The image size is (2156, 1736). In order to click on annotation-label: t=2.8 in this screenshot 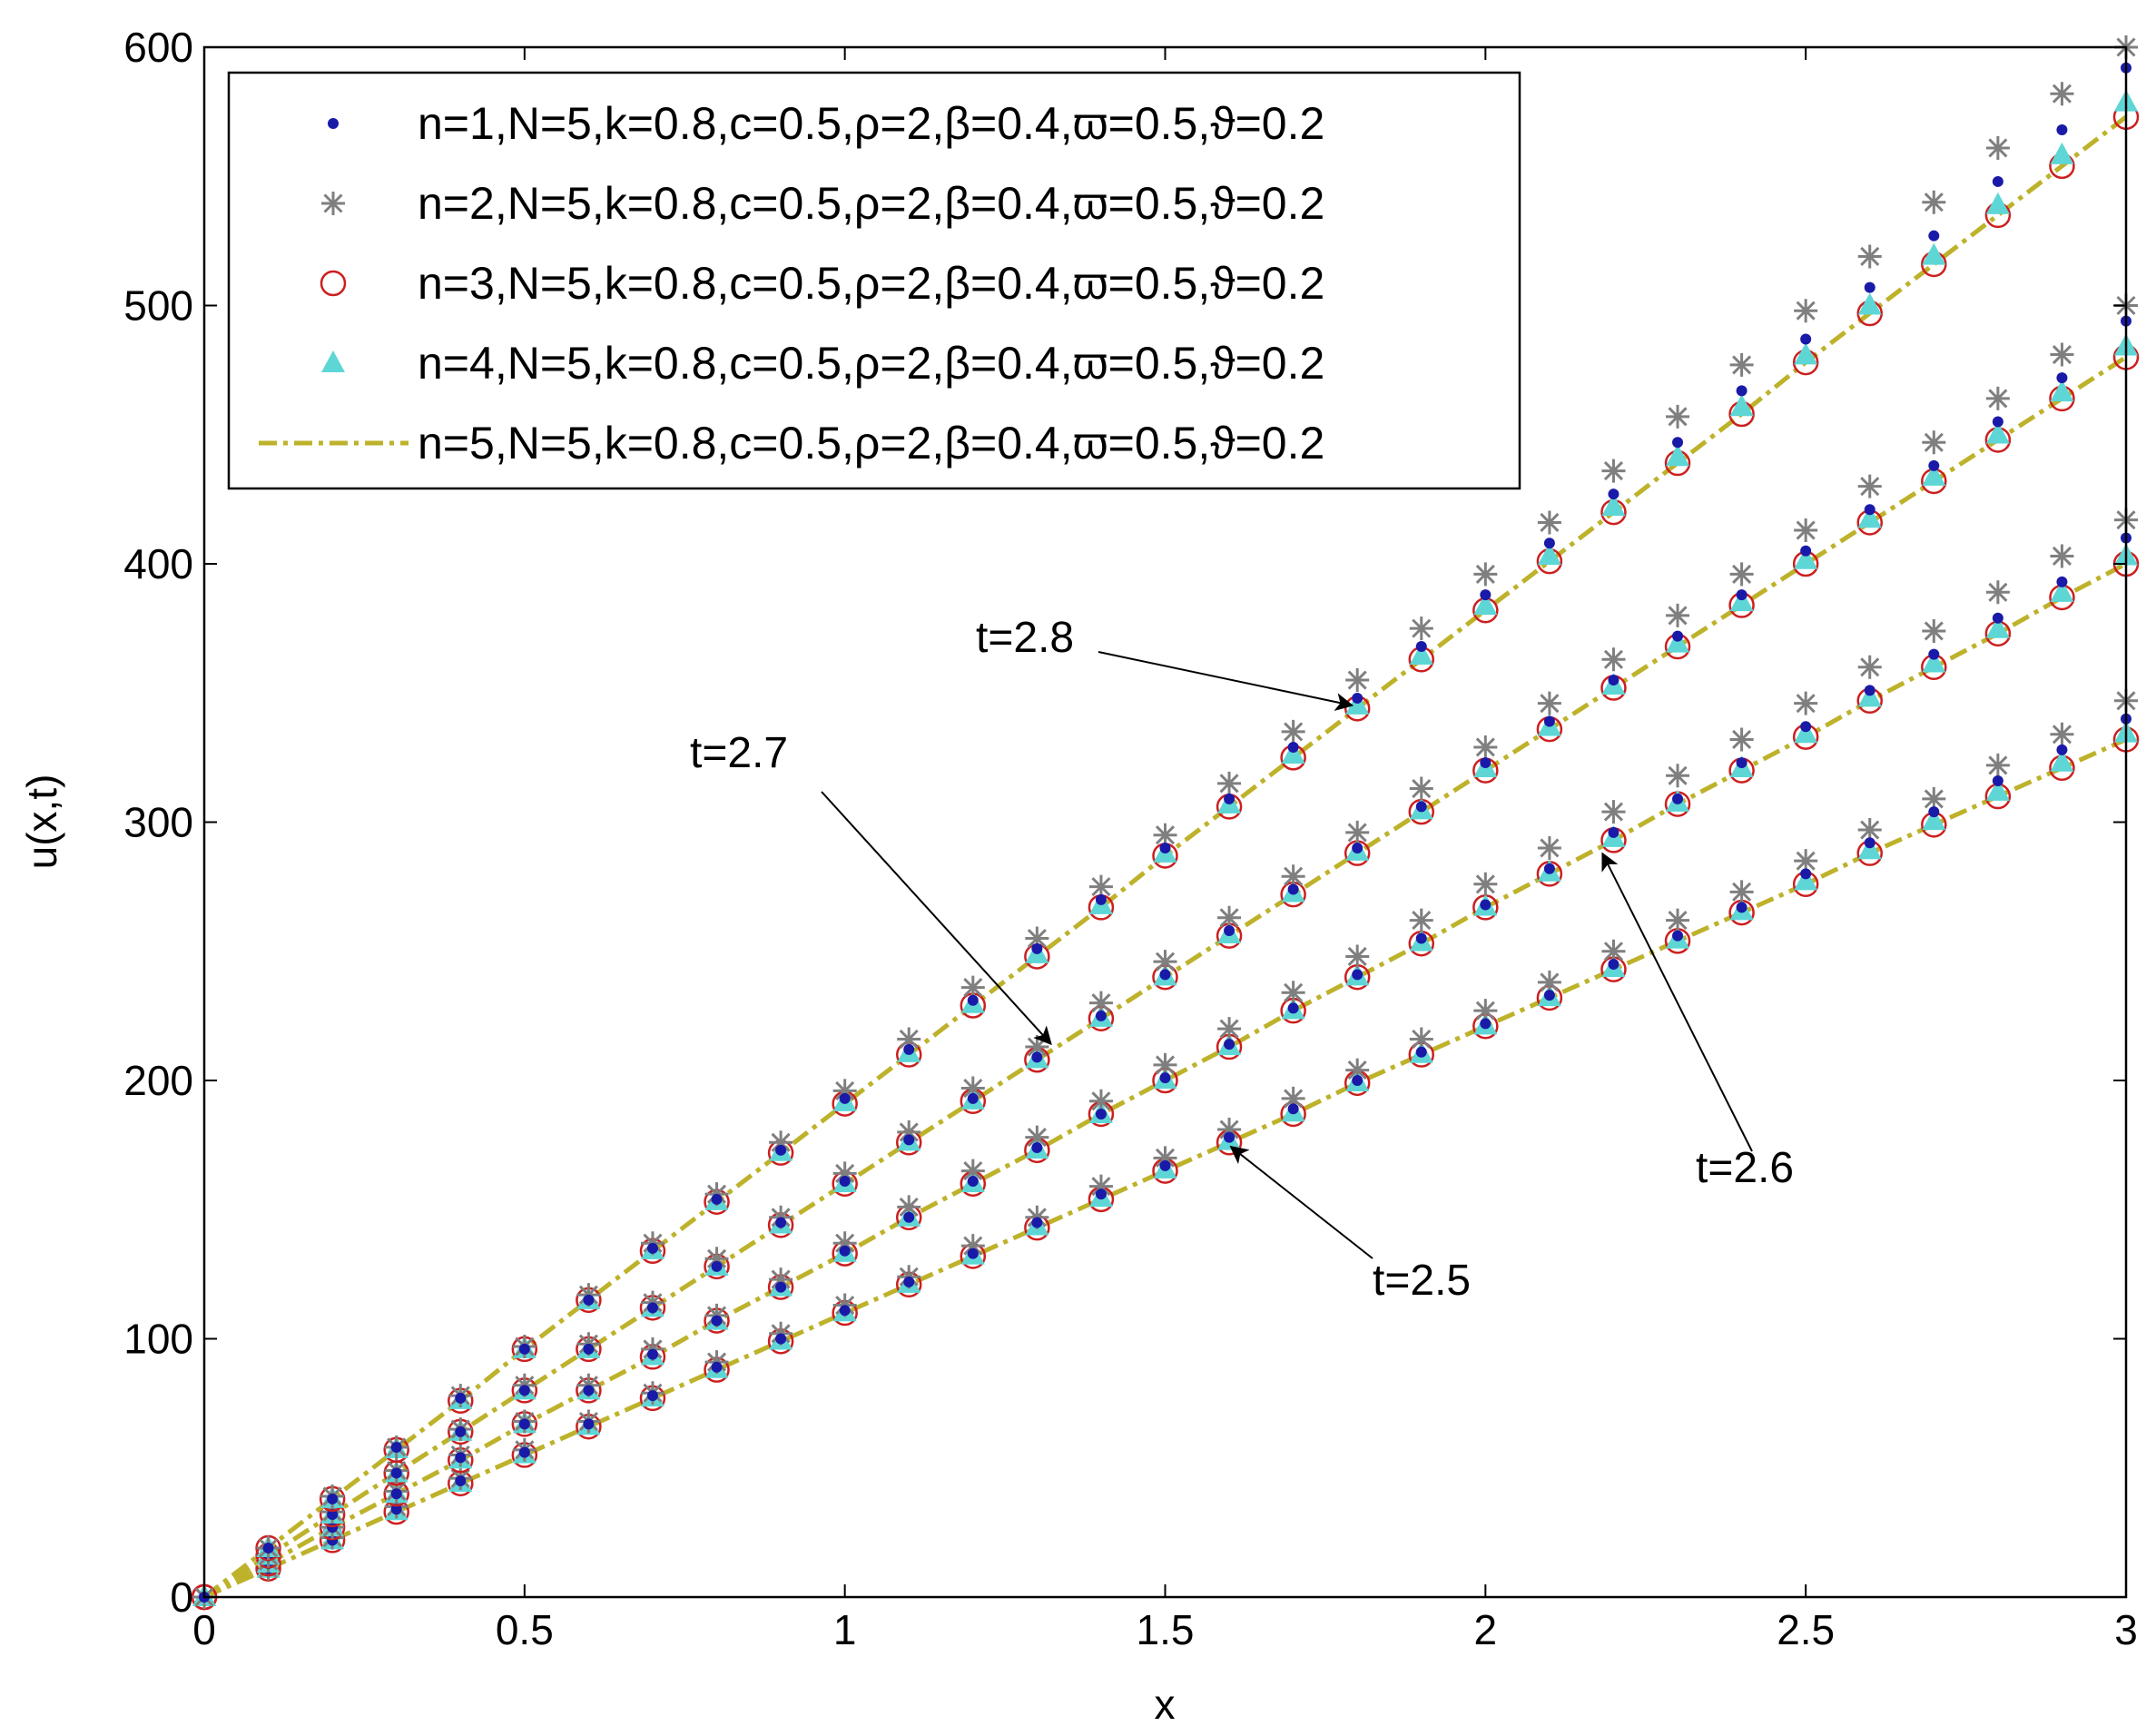, I will do `click(1025, 638)`.